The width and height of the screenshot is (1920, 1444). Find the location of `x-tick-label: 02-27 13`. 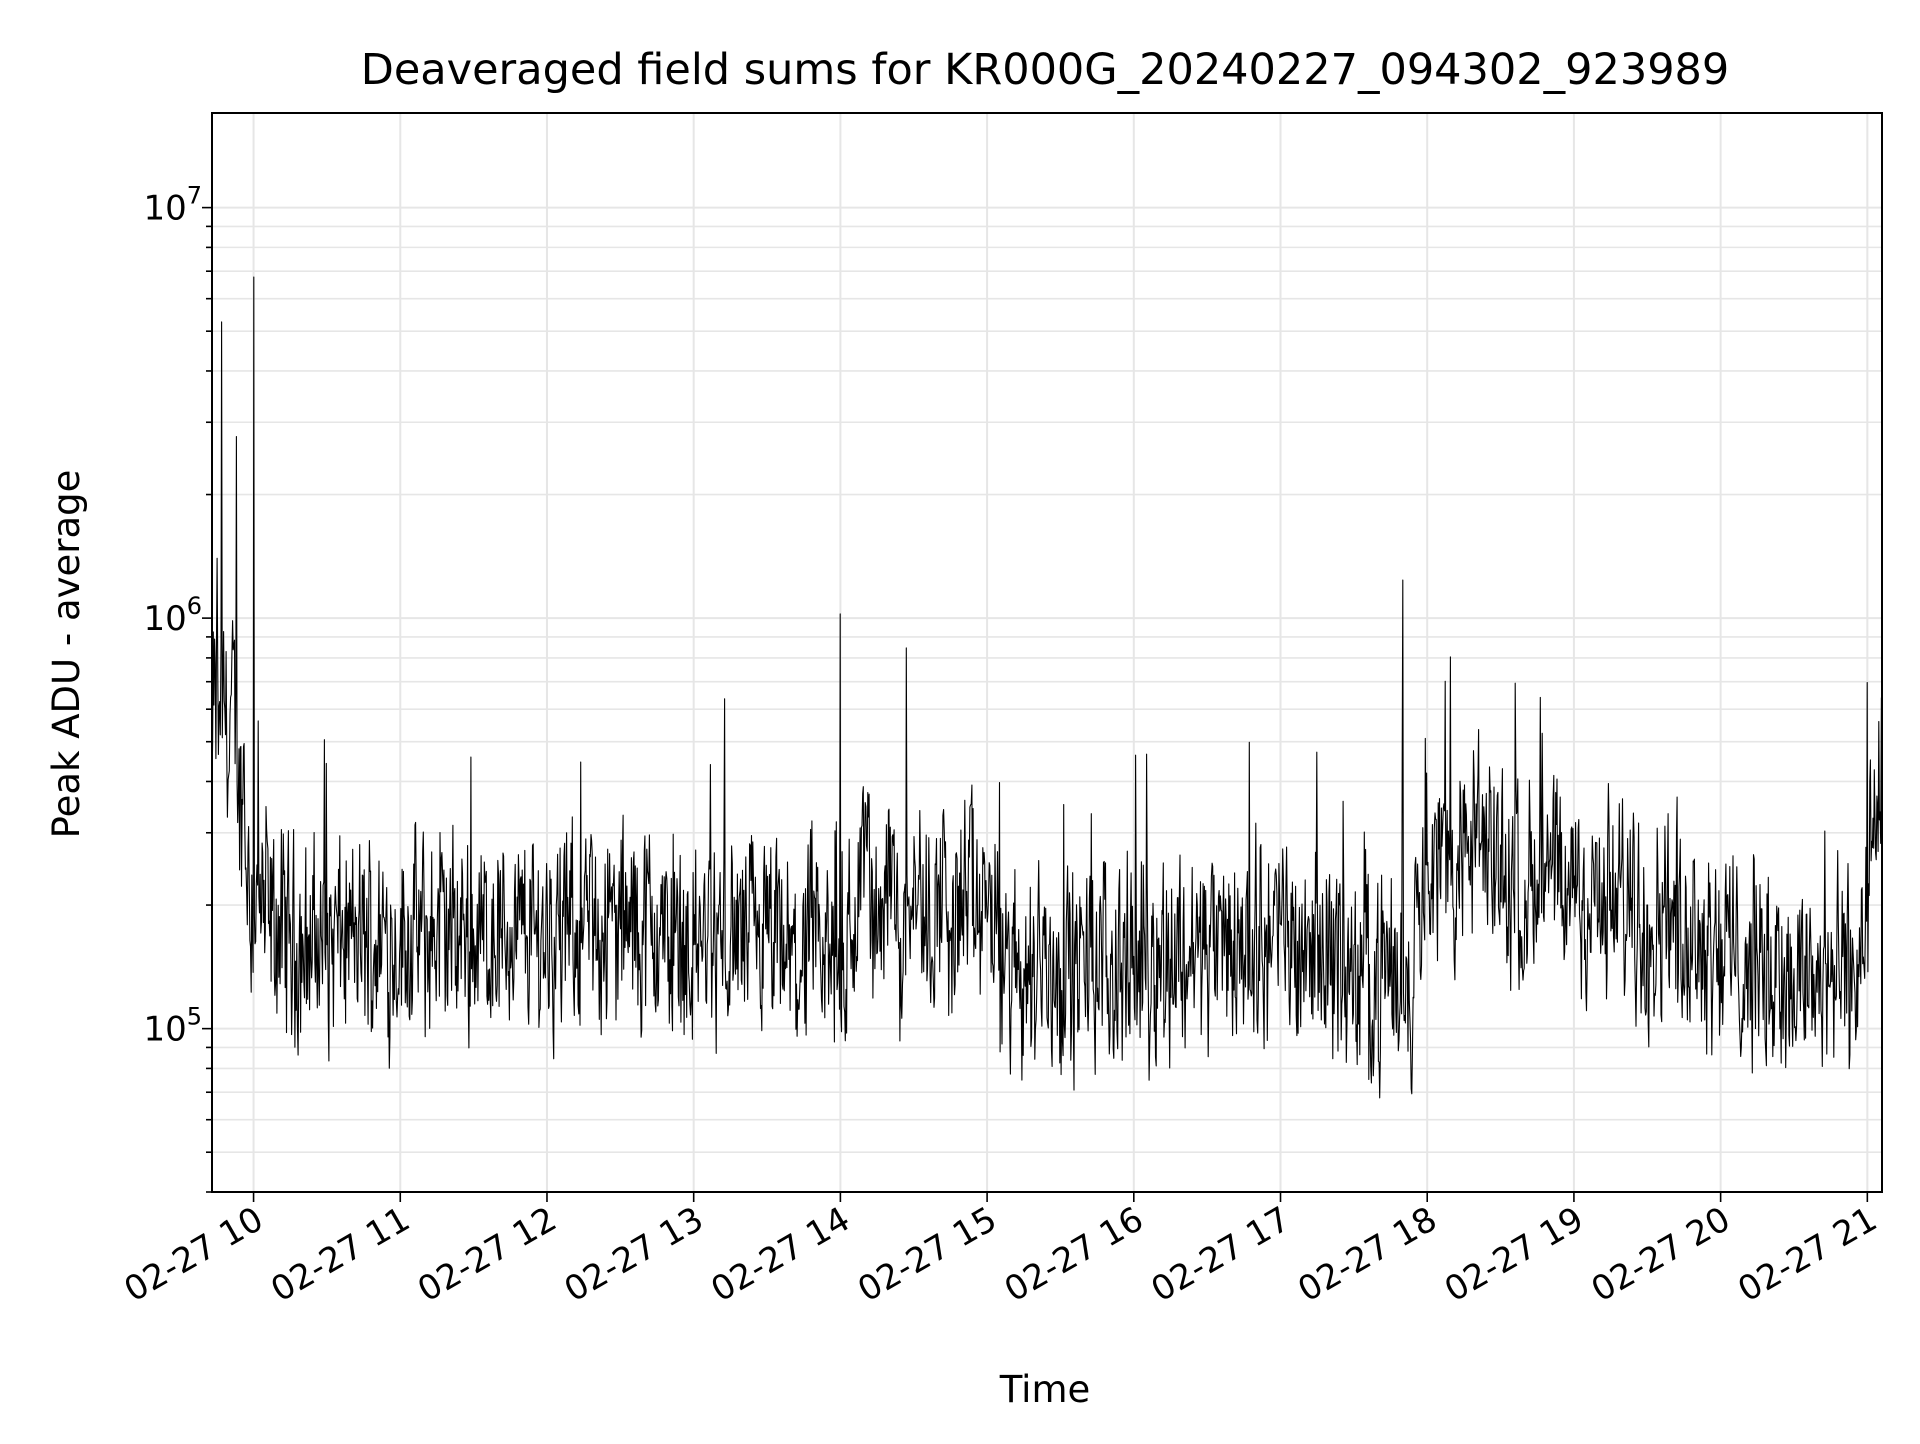

x-tick-label: 02-27 13 is located at coordinates (634, 1254).